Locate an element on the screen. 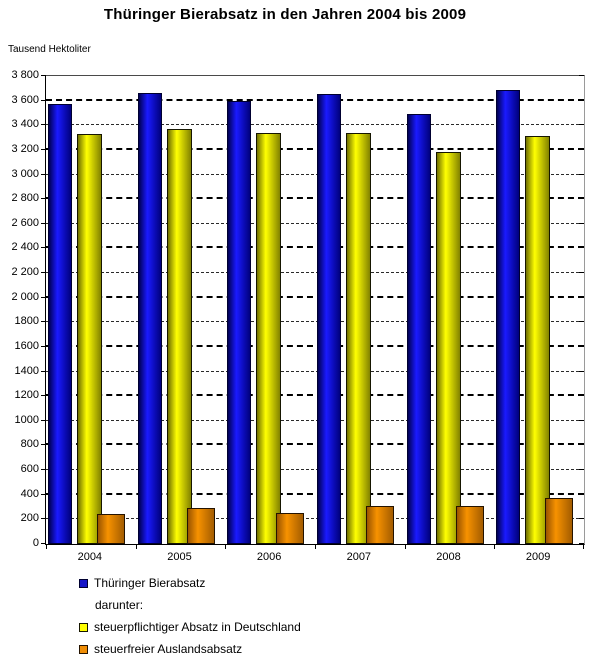 The width and height of the screenshot is (600, 667). legend-item-export: steuerfreier Auslandsabsatz is located at coordinates (160, 649).